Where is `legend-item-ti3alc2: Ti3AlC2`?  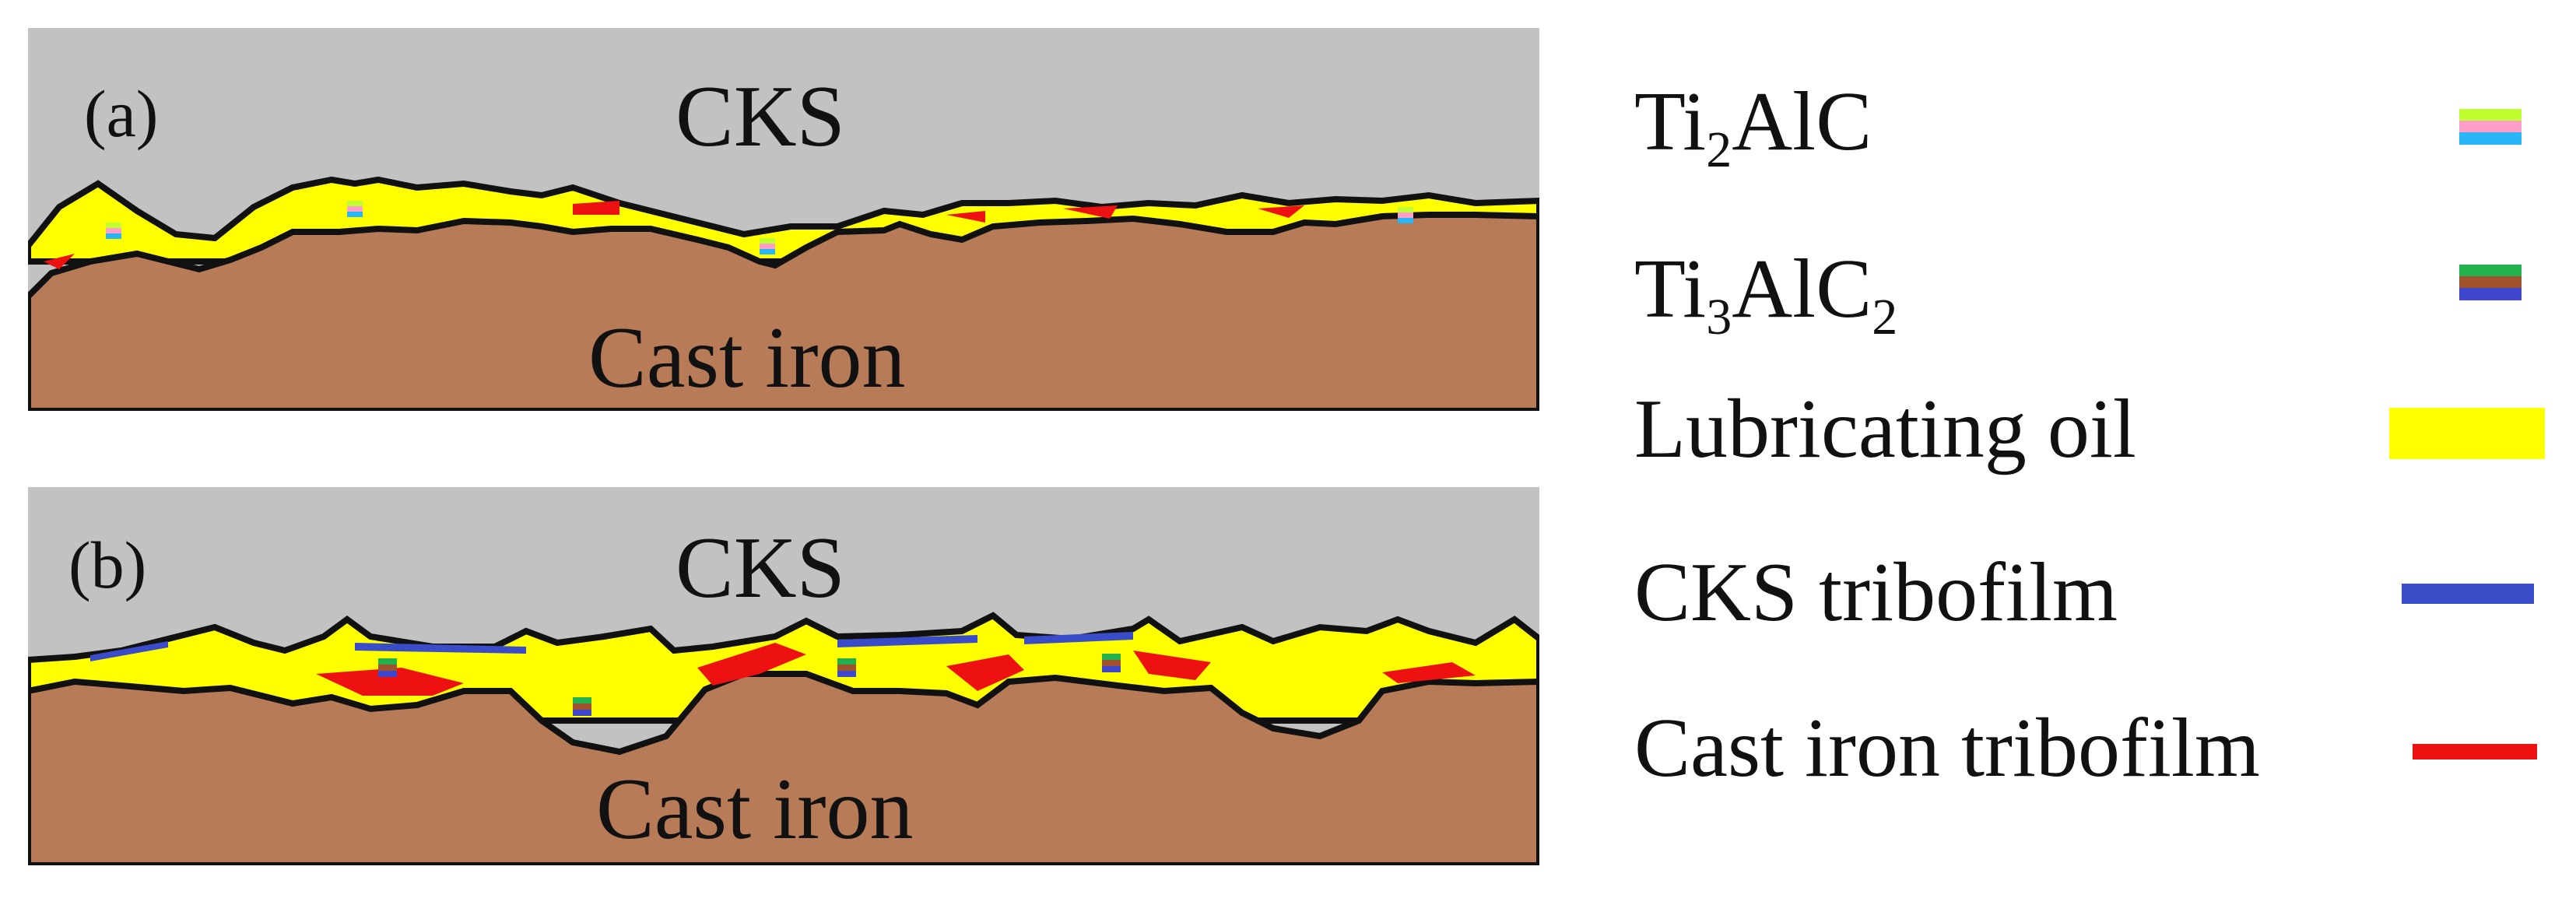
legend-item-ti3alc2: Ti3AlC2 is located at coordinates (2094, 295).